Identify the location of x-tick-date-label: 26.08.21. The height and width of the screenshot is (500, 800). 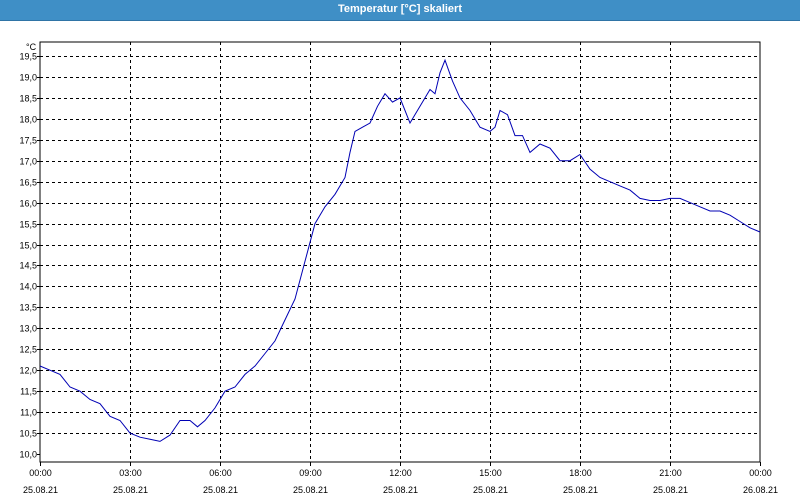
(760, 490).